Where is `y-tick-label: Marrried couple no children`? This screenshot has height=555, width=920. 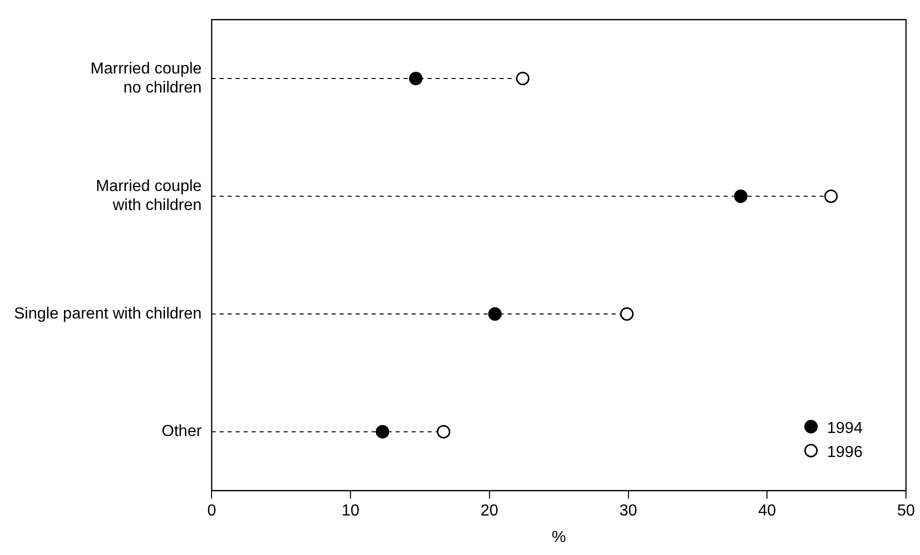 y-tick-label: Marrried couple no children is located at coordinates (146, 78).